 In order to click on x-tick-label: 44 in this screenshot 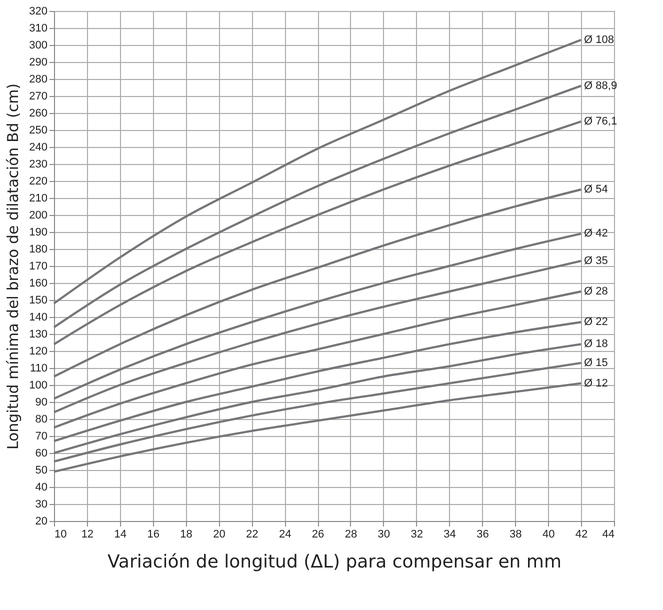, I will do `click(608, 534)`.